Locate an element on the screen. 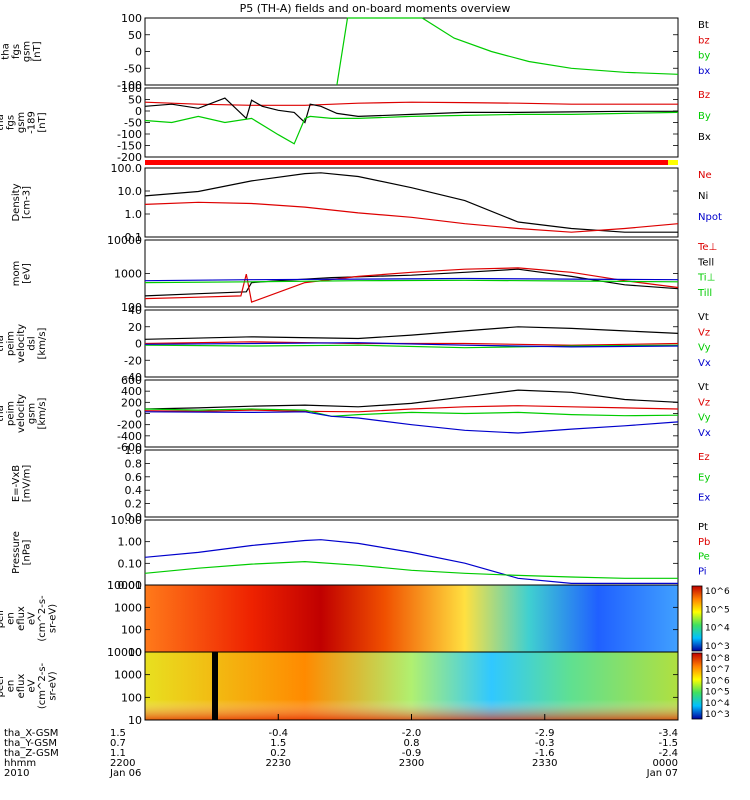 Image resolution: width=750 pixels, height=800 pixels. legend-entry: Pb is located at coordinates (704, 542).